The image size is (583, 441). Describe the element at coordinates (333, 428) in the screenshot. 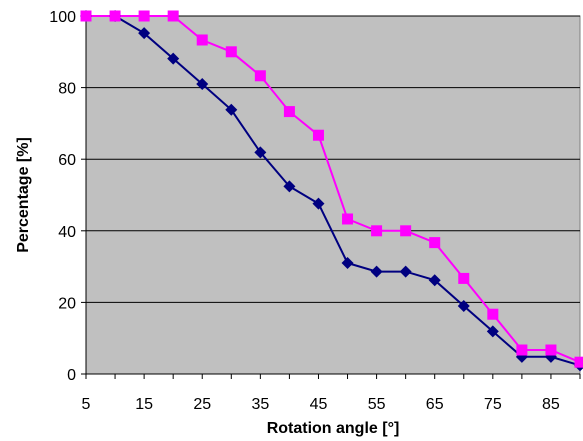

I see `x-axis-title: Rotation angle [°]` at that location.